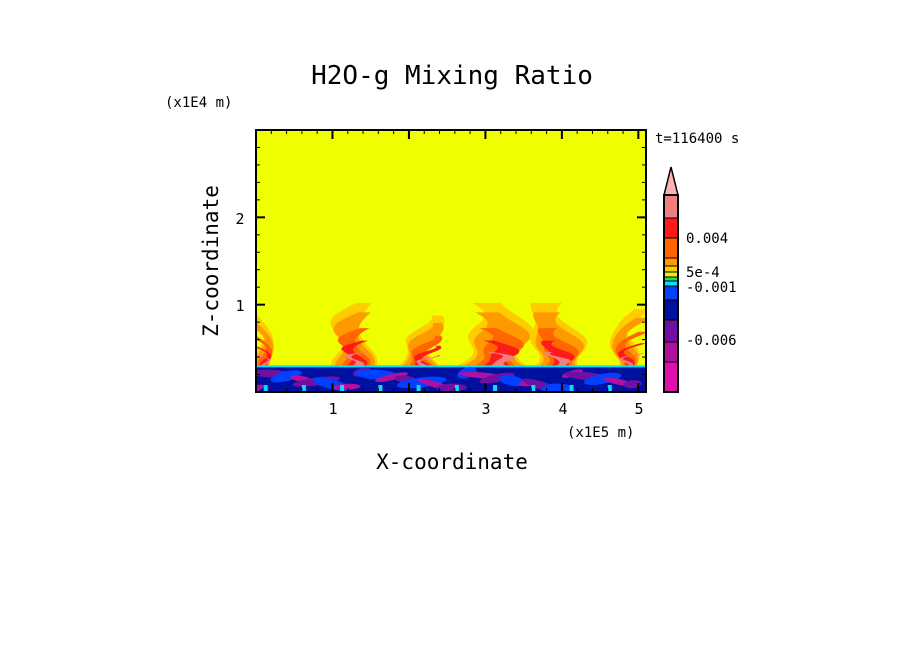  What do you see at coordinates (198, 103) in the screenshot?
I see `y-scale-label: (x1E4 m)` at bounding box center [198, 103].